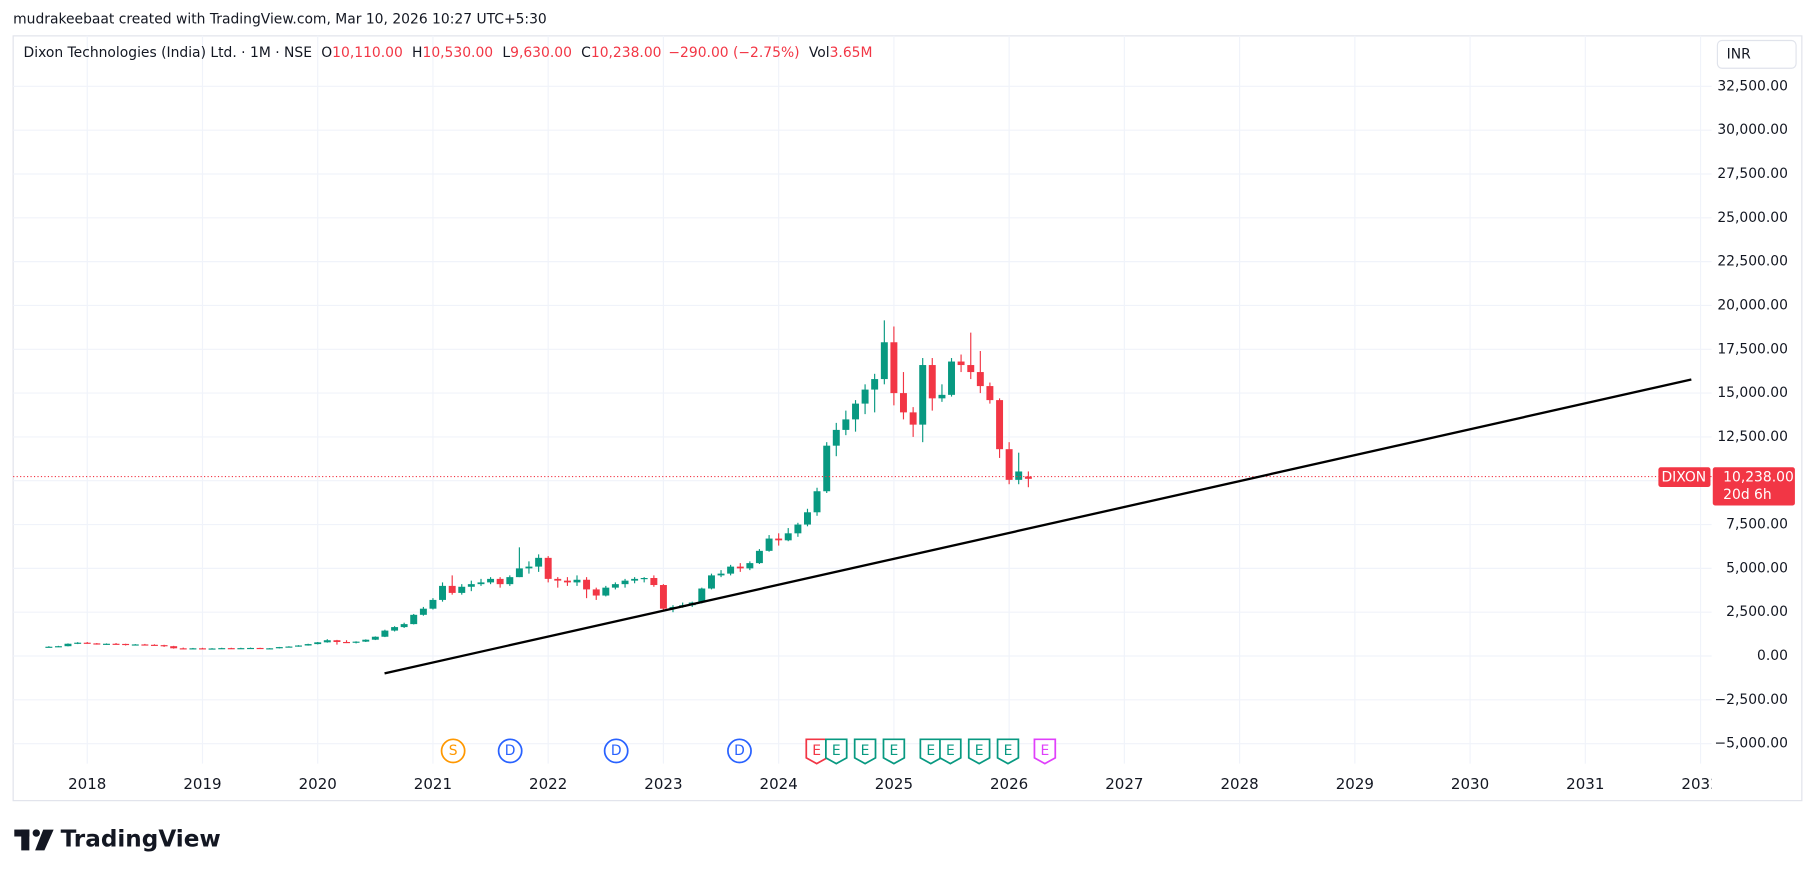 This screenshot has height=877, width=1815. I want to click on y-tick-label: 27,500.00, so click(1752, 174).